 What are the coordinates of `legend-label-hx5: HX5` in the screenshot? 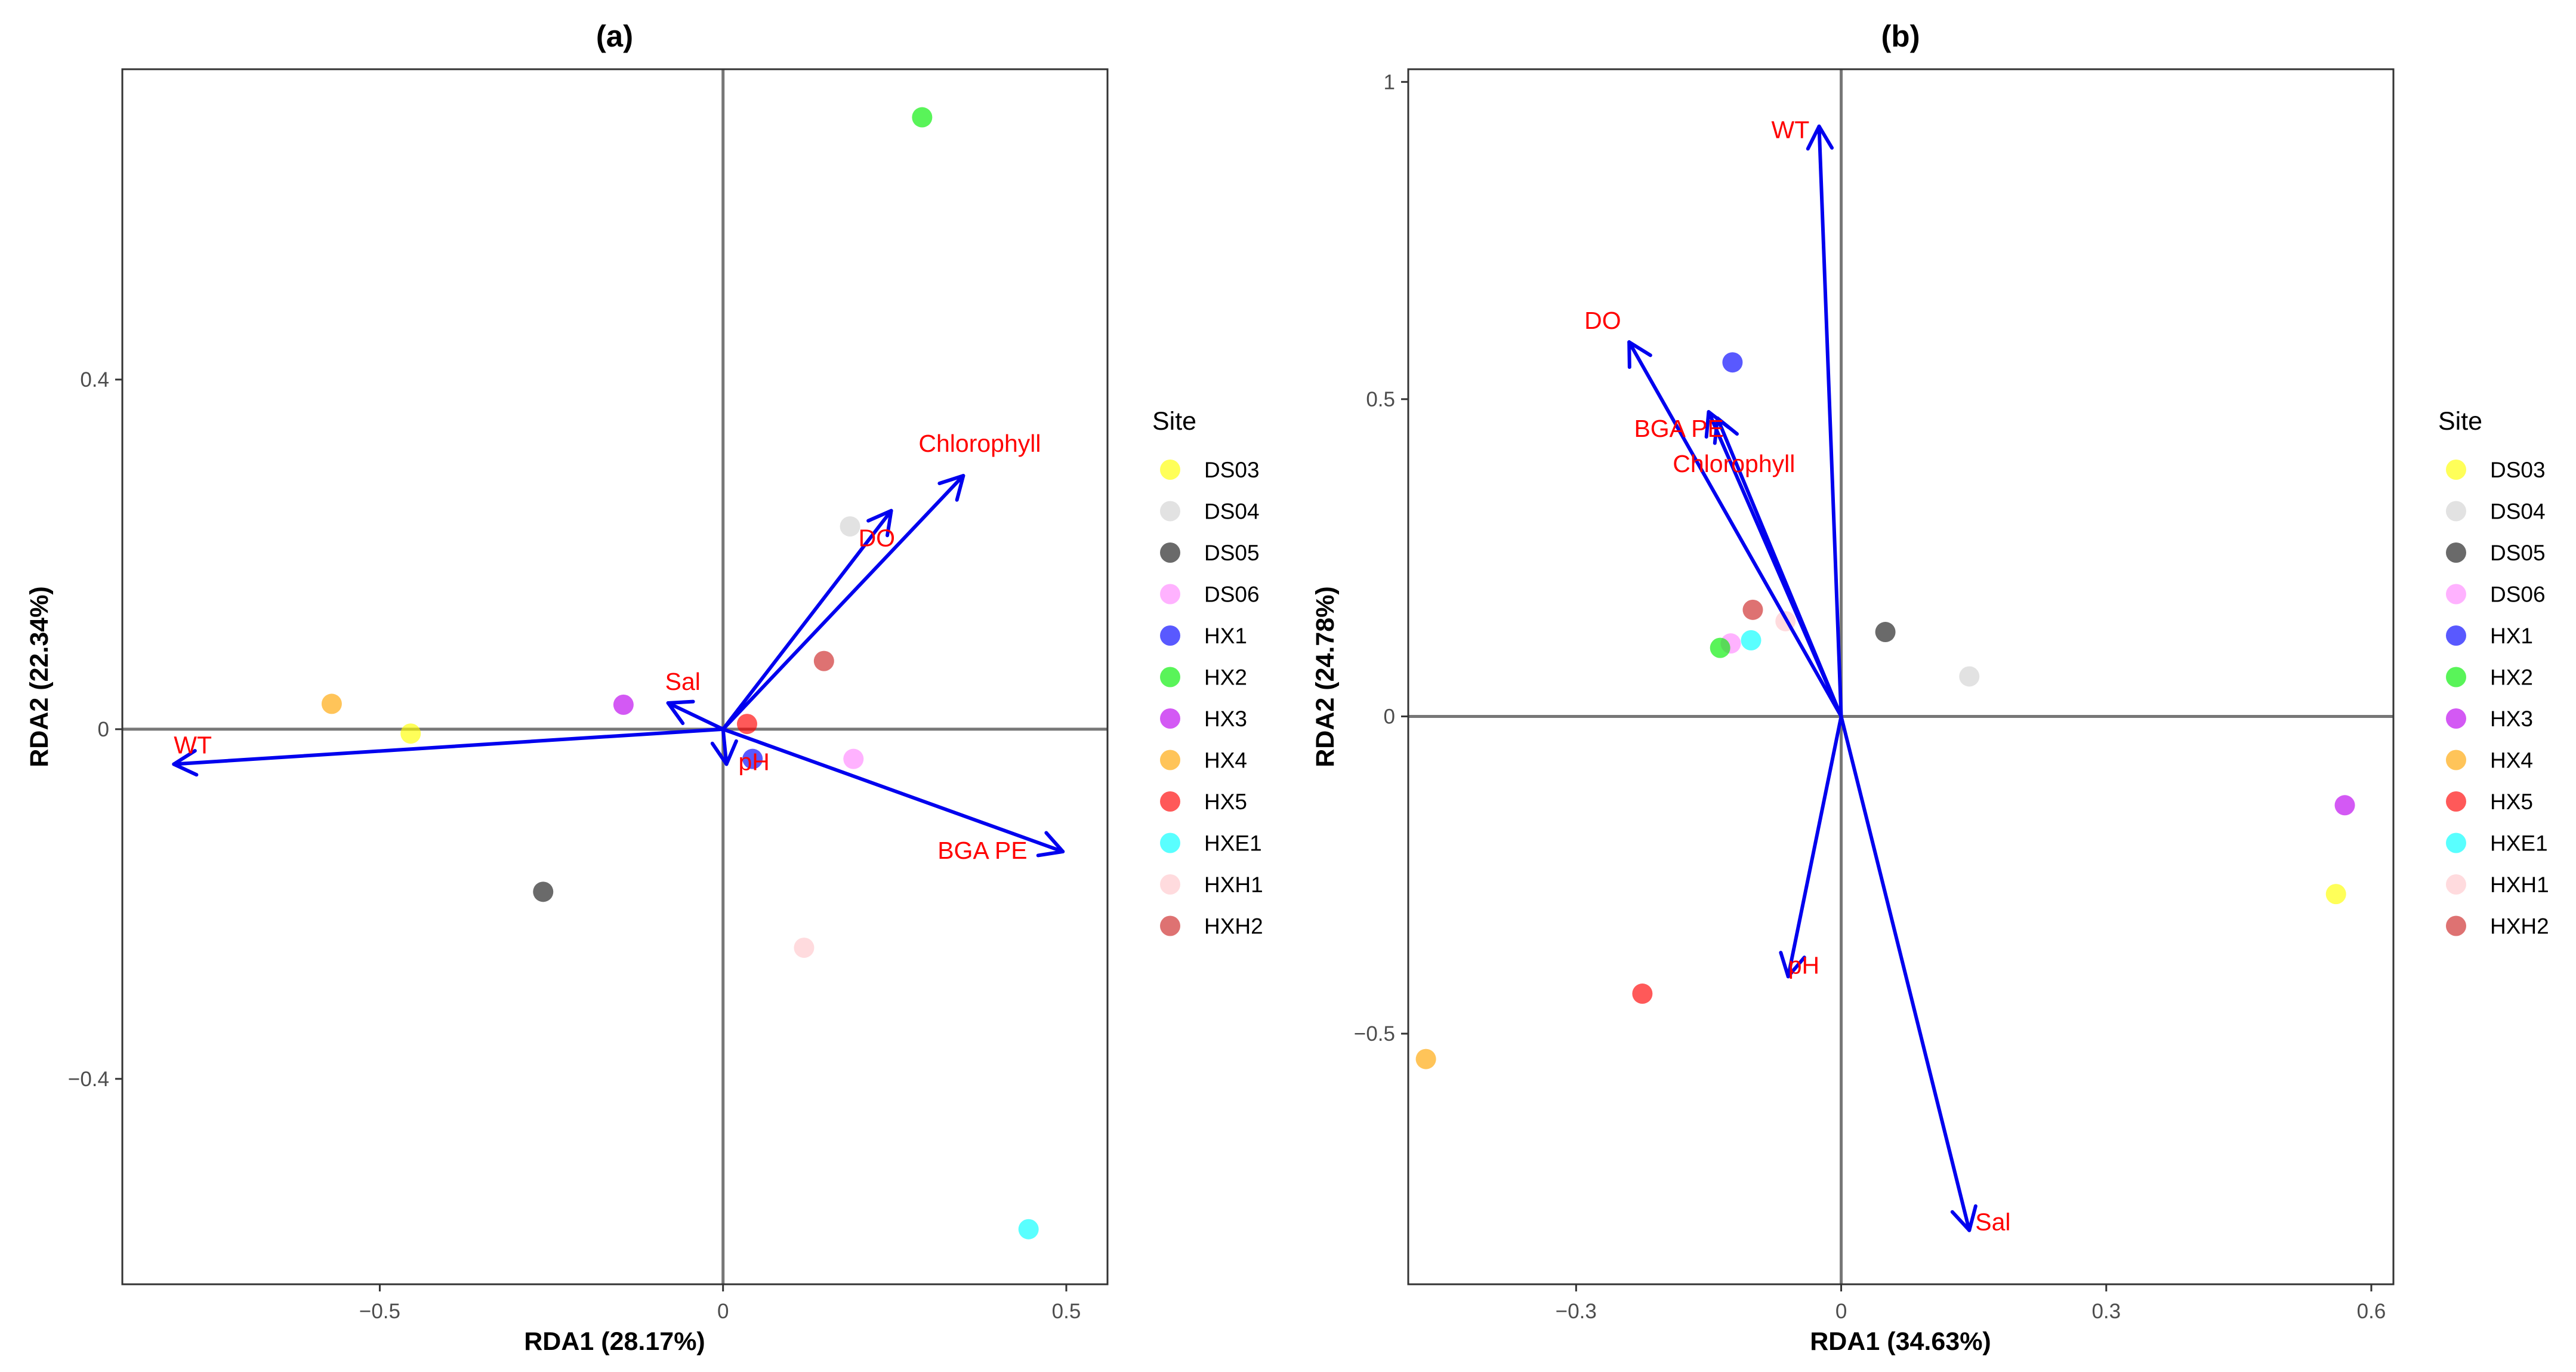 It's located at (2511, 802).